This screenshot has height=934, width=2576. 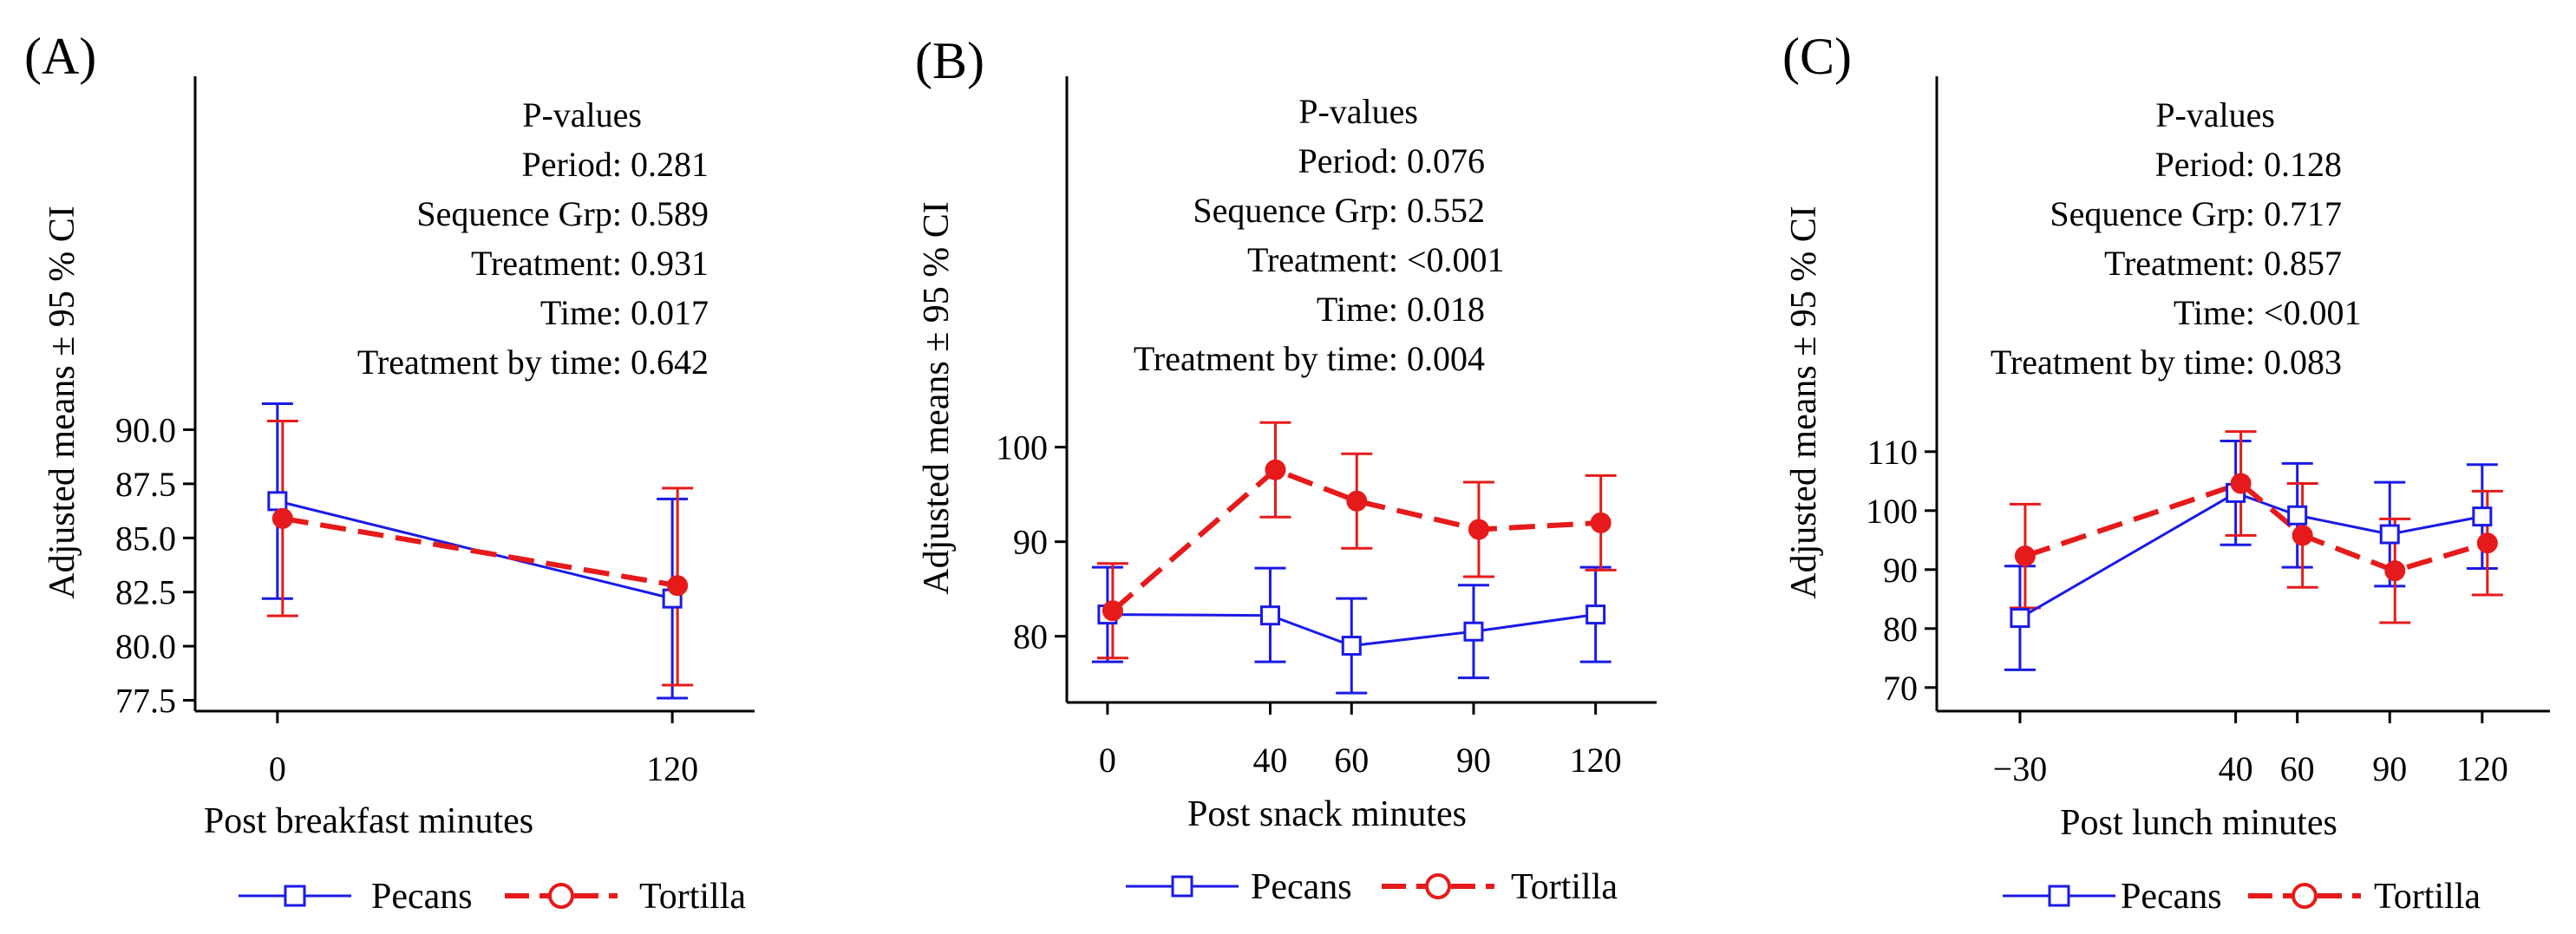 What do you see at coordinates (670, 213) in the screenshot?
I see `p-value: 0.589` at bounding box center [670, 213].